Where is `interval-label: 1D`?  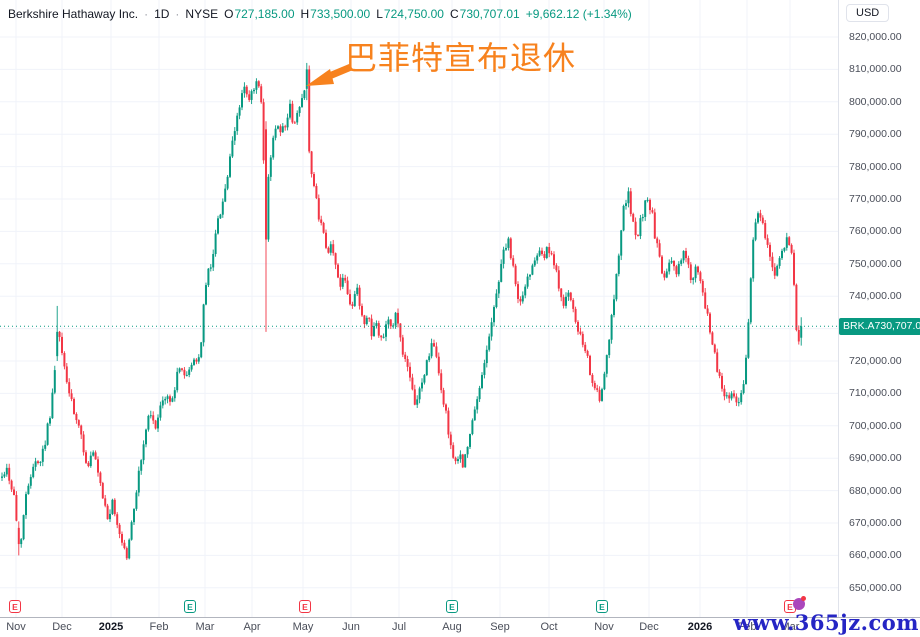
interval-label: 1D is located at coordinates (162, 14).